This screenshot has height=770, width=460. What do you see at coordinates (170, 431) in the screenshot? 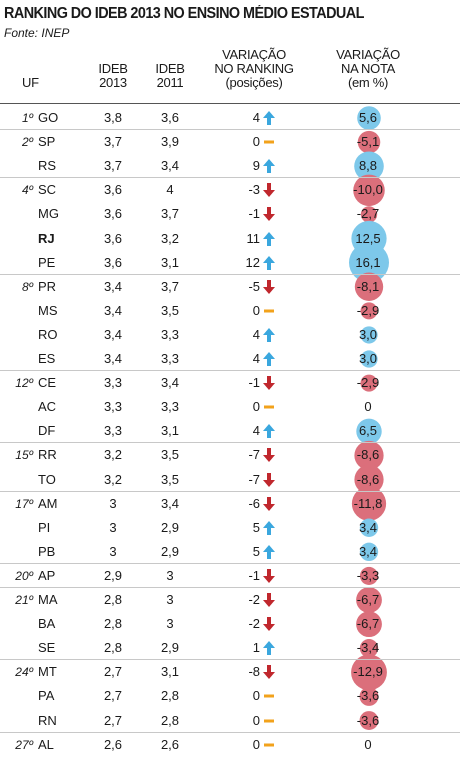
I see `ideb-2011-value: 3,1` at bounding box center [170, 431].